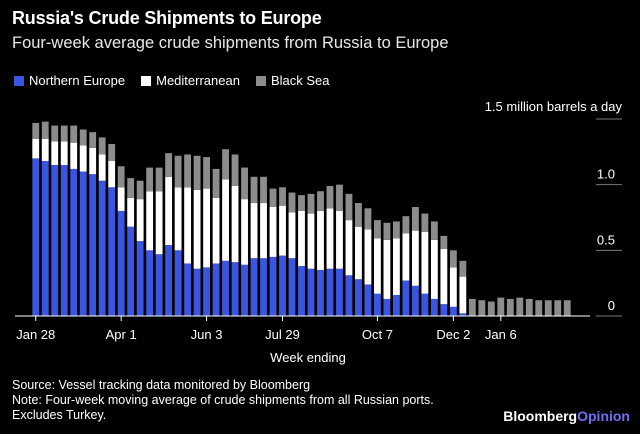 Image resolution: width=640 pixels, height=434 pixels. Describe the element at coordinates (300, 80) in the screenshot. I see `legend-label-black-sea: Black Sea` at that location.